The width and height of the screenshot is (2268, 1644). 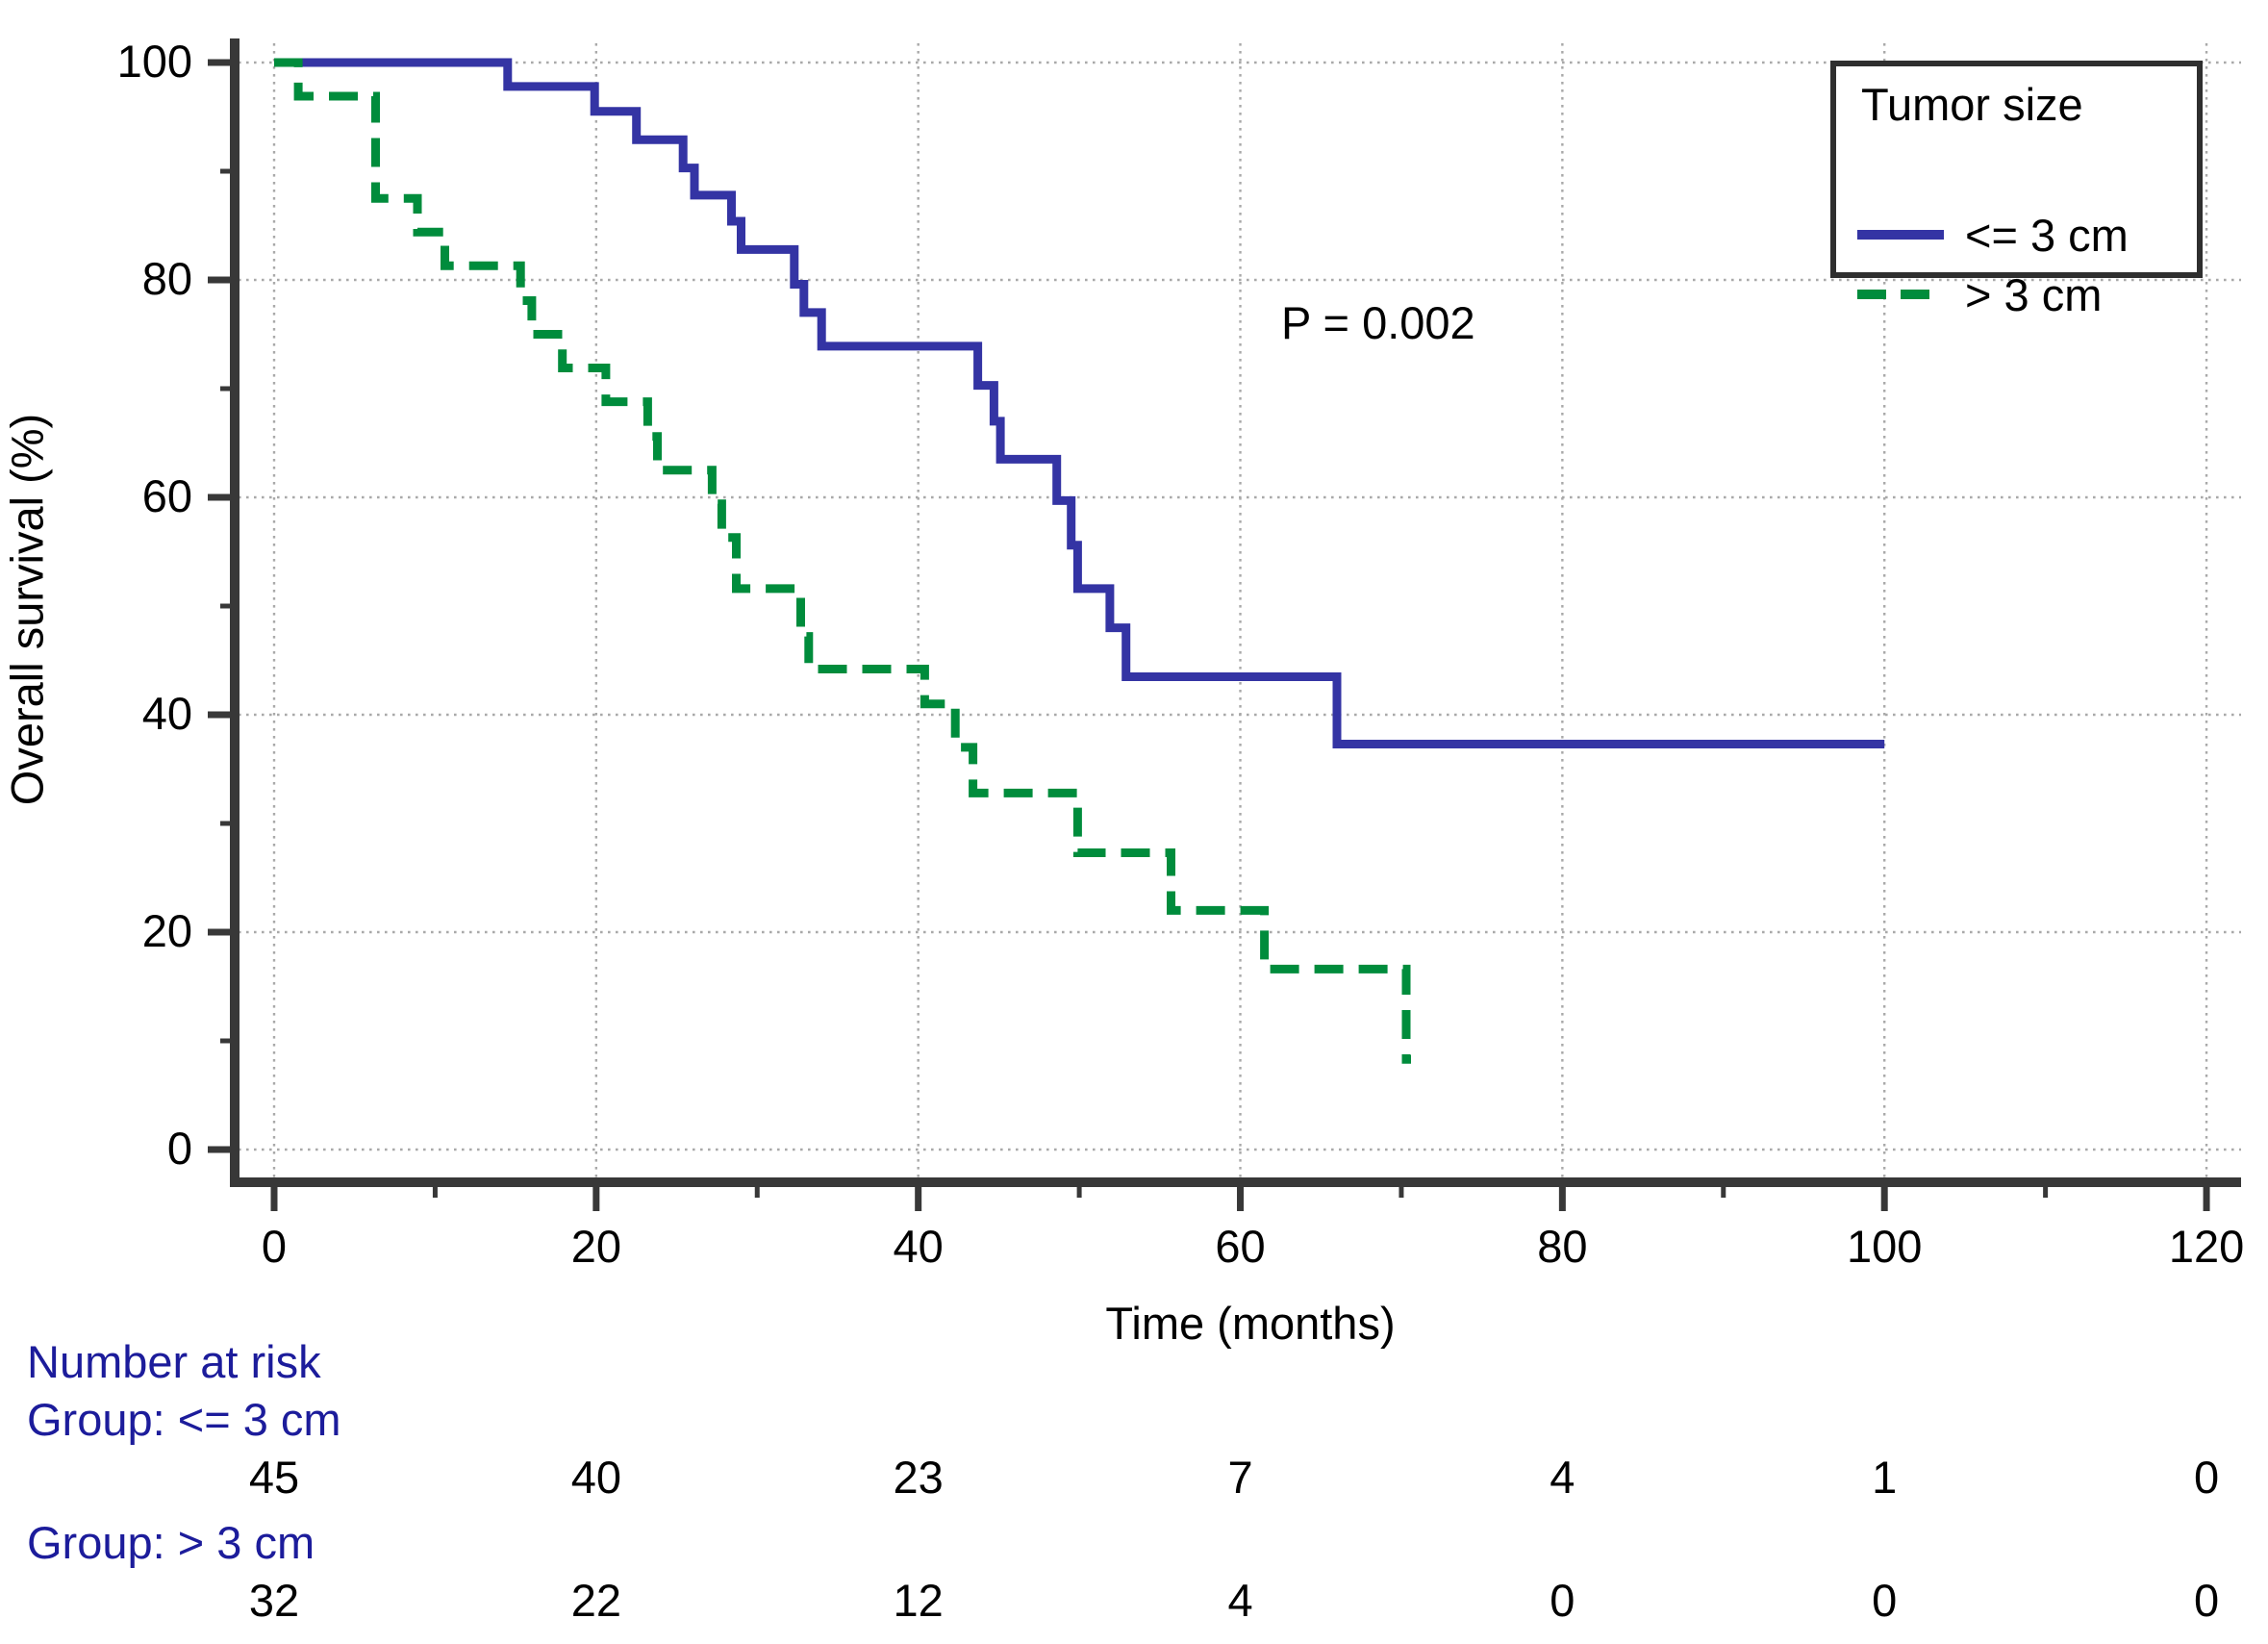 What do you see at coordinates (171, 1542) in the screenshot?
I see `risk-group-label-gt3cm: Group: > 3 cm` at bounding box center [171, 1542].